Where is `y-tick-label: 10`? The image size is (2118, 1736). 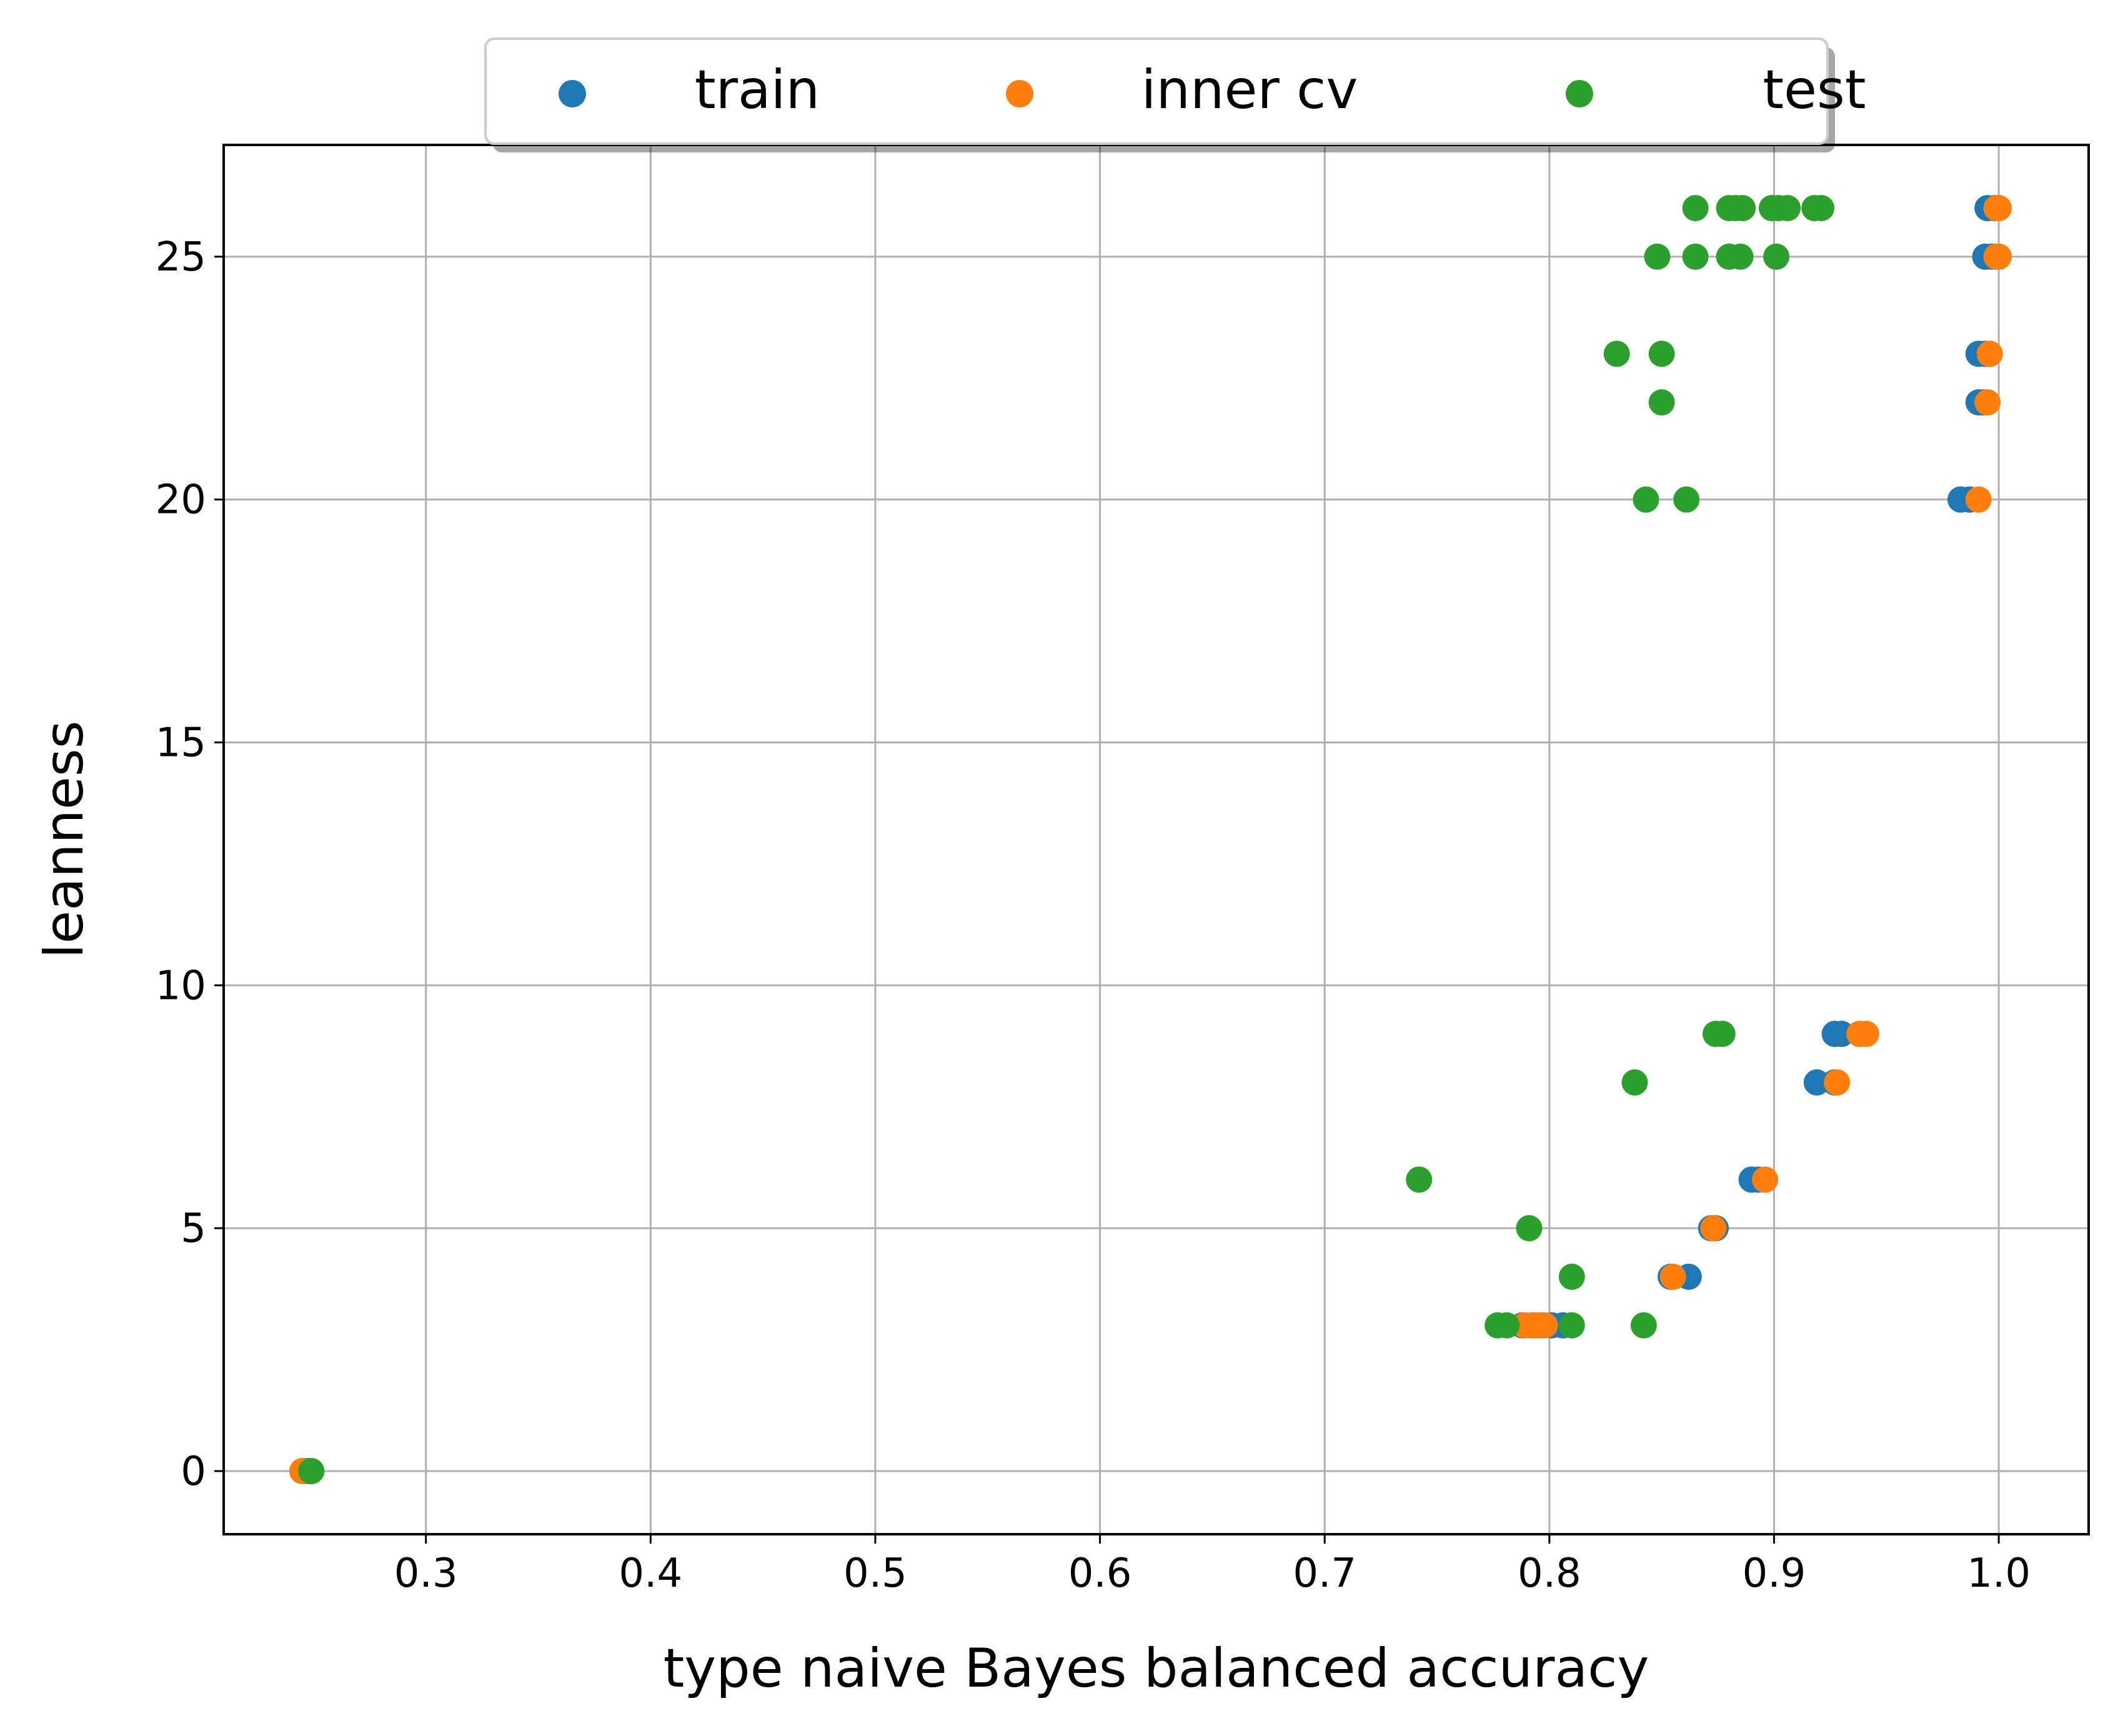 y-tick-label: 10 is located at coordinates (181, 986).